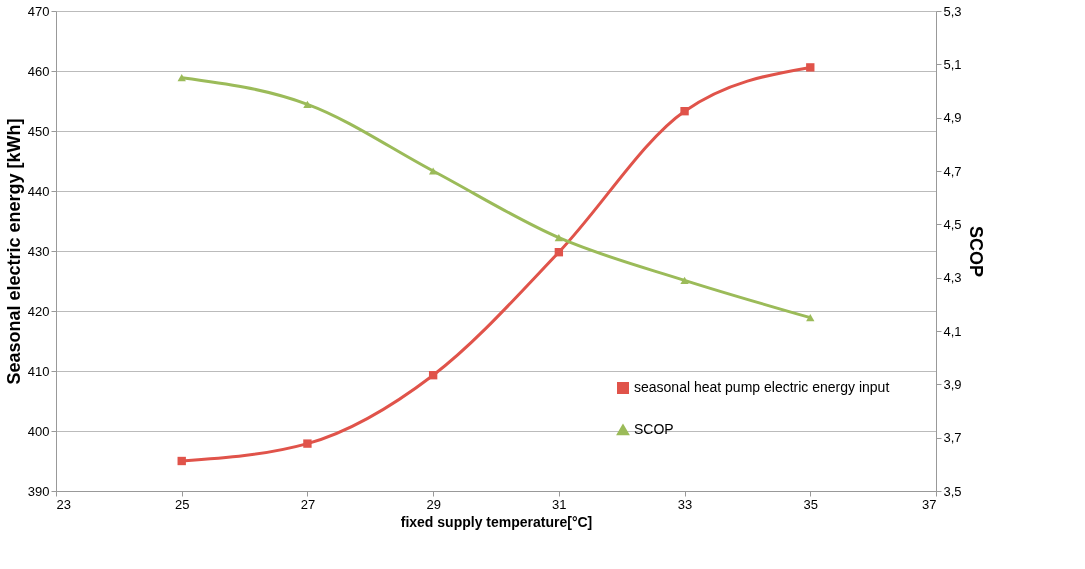 Image resolution: width=1085 pixels, height=569 pixels. I want to click on y2-tick-label: 5,3, so click(952, 11).